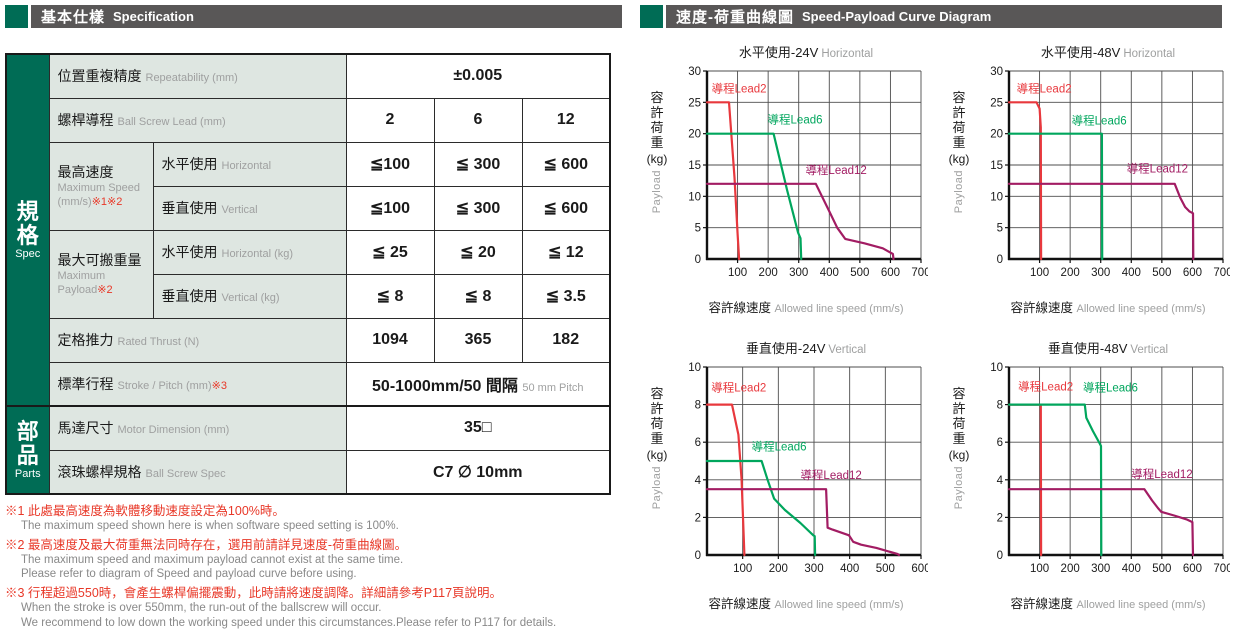 The image size is (1236, 643). I want to click on label-lead-cjk: 螺桿導程, so click(85, 120).